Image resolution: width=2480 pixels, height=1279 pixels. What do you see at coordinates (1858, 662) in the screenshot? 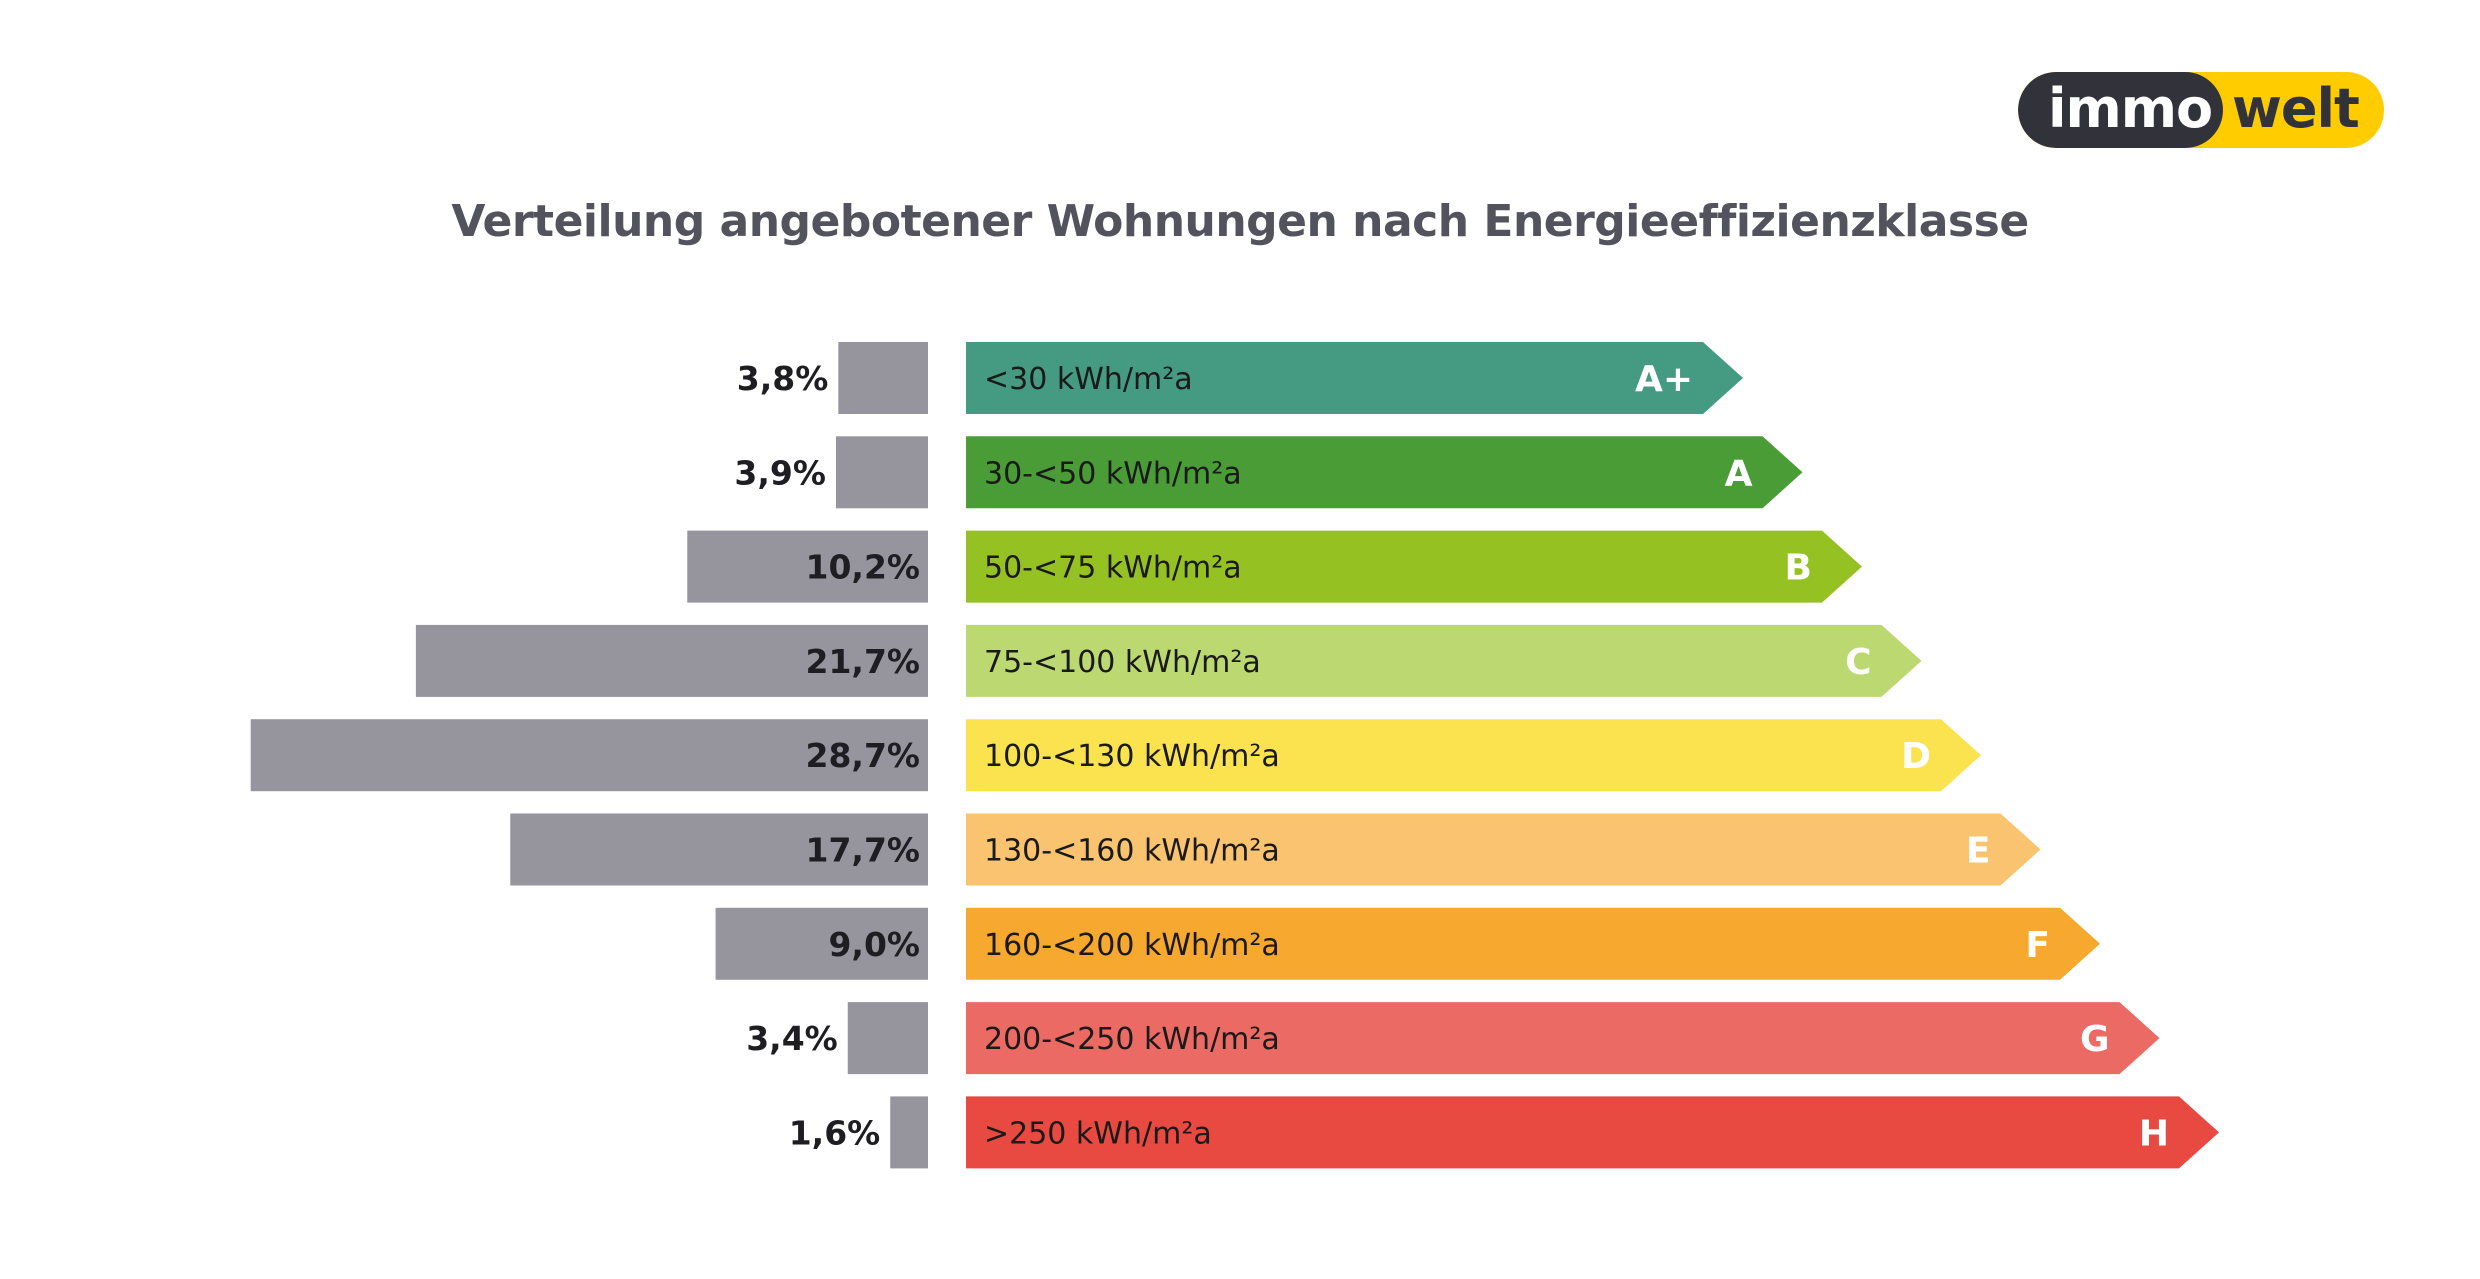
I see `class-label-C: C` at bounding box center [1858, 662].